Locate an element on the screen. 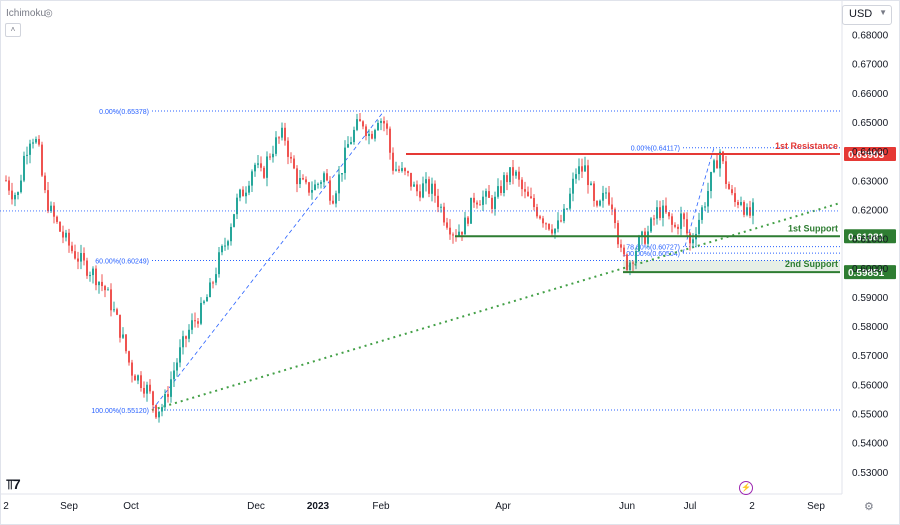 The width and height of the screenshot is (900, 525). time-tick-label: 2 is located at coordinates (6, 506).